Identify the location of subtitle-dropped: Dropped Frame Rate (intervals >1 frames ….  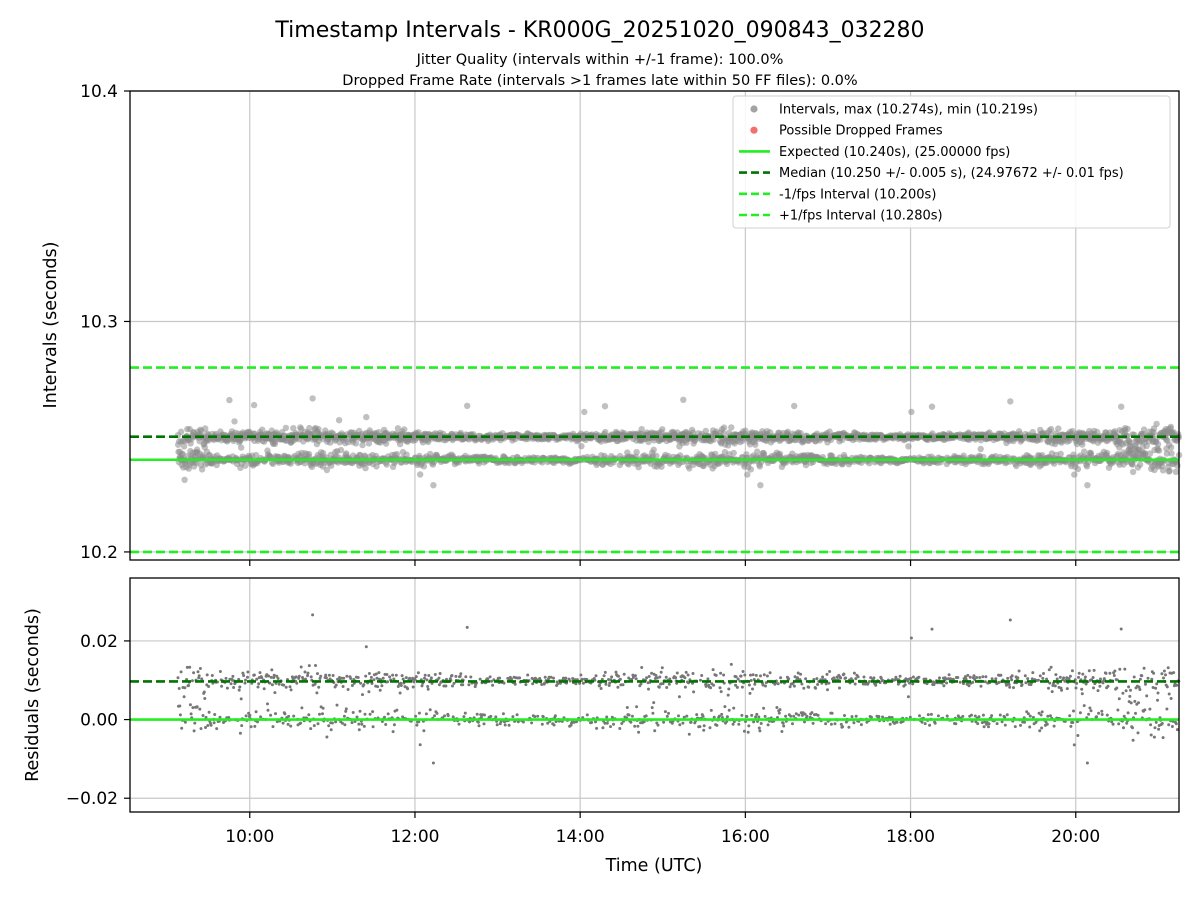
(599, 81).